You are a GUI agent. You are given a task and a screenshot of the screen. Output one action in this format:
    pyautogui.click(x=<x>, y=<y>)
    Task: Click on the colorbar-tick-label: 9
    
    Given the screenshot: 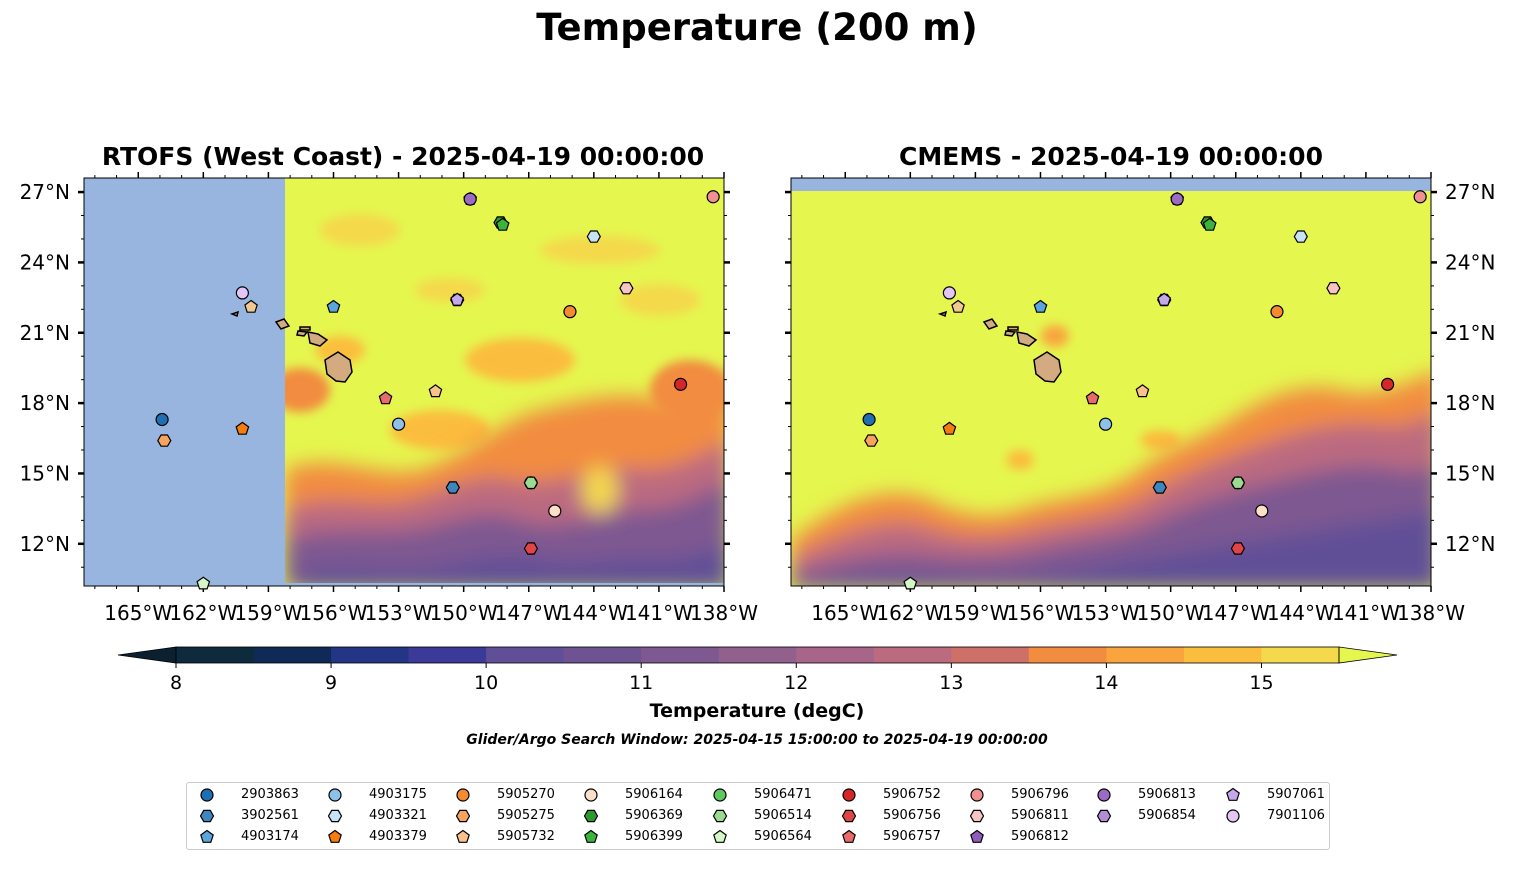 What is the action you would take?
    pyautogui.click(x=331, y=683)
    